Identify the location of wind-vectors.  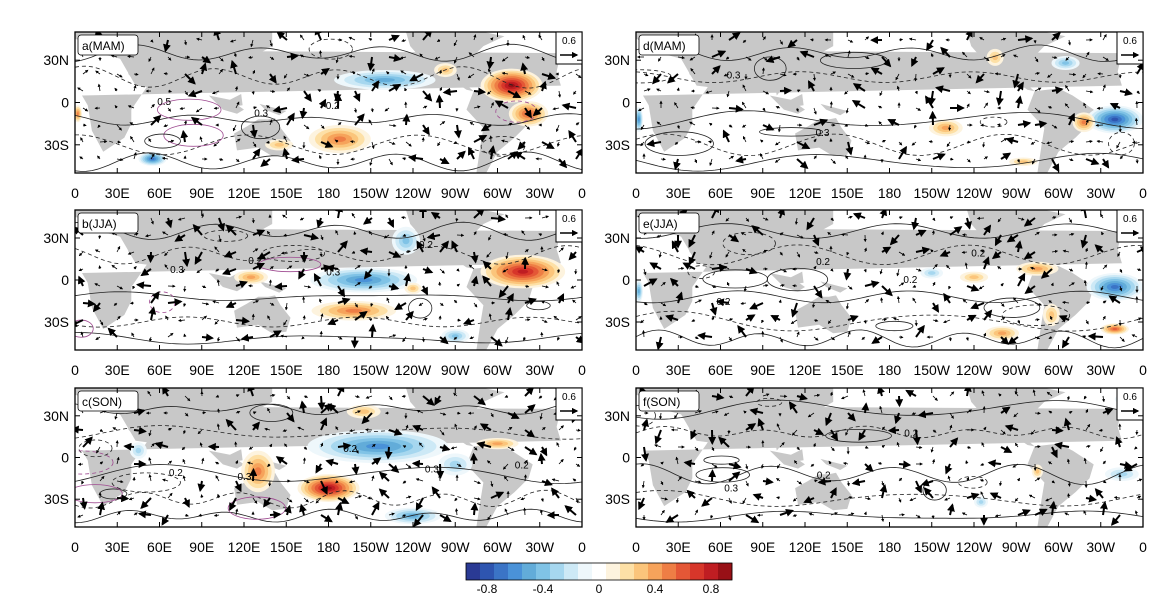
(890, 457).